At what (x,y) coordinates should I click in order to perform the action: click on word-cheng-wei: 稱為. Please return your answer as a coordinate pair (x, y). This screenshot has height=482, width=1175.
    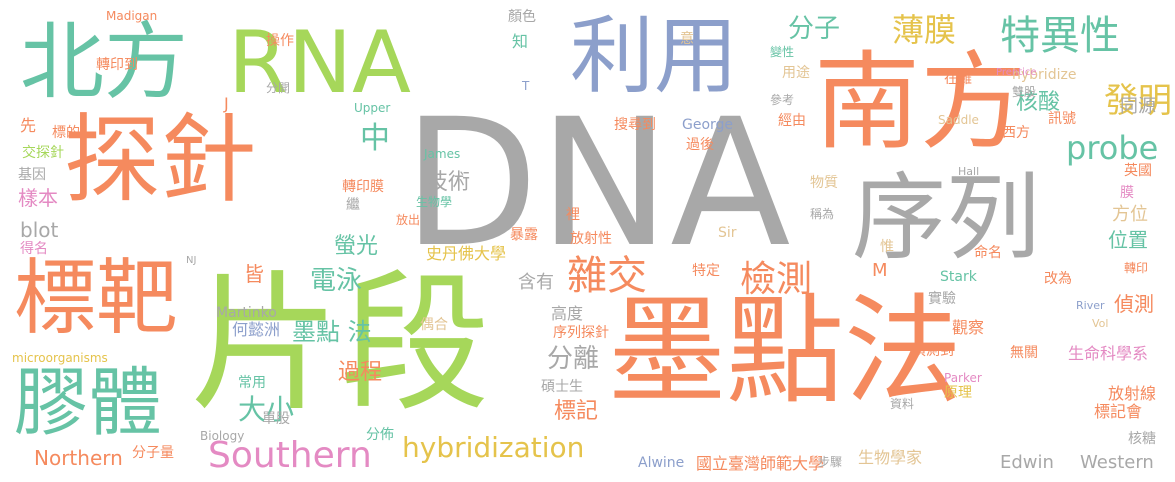
    Looking at the image, I should click on (822, 214).